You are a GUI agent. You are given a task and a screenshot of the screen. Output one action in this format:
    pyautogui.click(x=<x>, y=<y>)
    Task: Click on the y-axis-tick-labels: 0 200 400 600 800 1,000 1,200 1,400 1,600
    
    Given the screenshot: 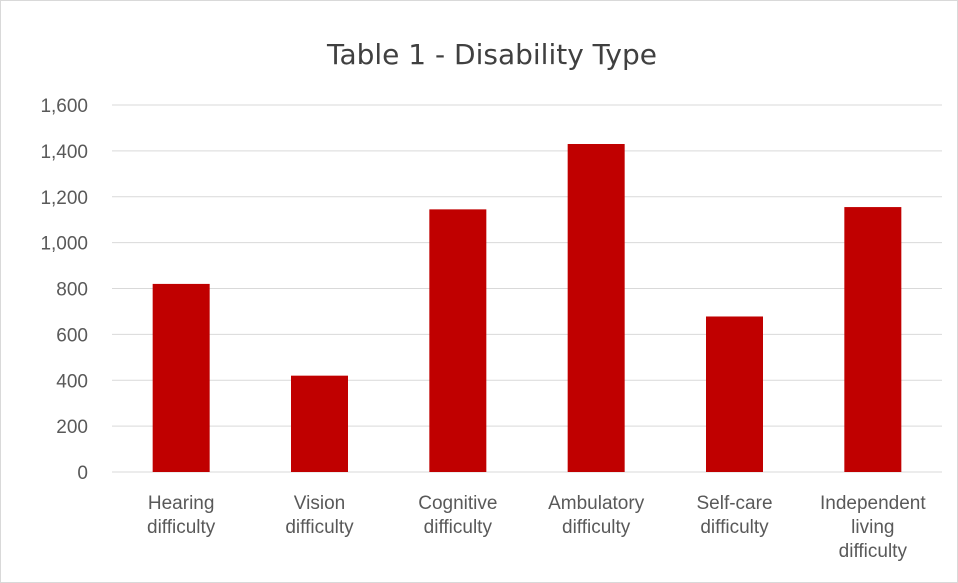 What is the action you would take?
    pyautogui.click(x=64, y=290)
    